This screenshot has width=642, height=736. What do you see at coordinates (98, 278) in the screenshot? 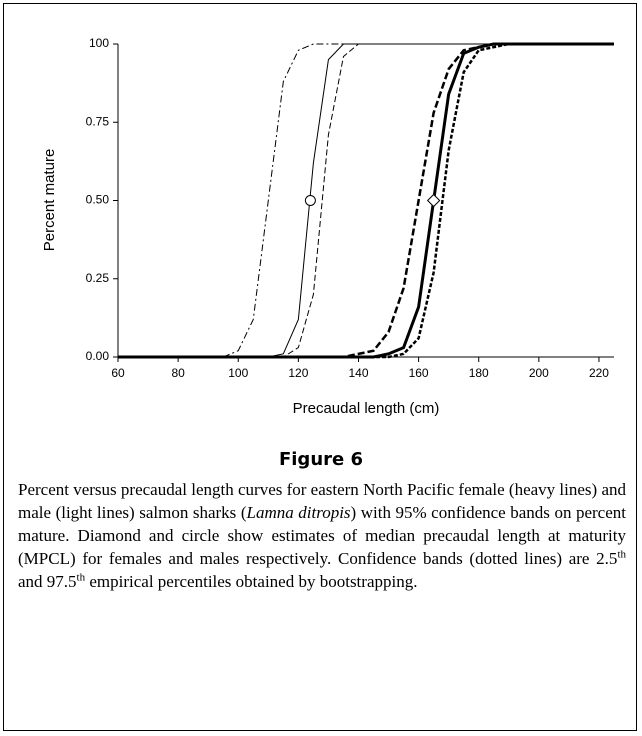
I see `y-tick-label: 0.25` at bounding box center [98, 278].